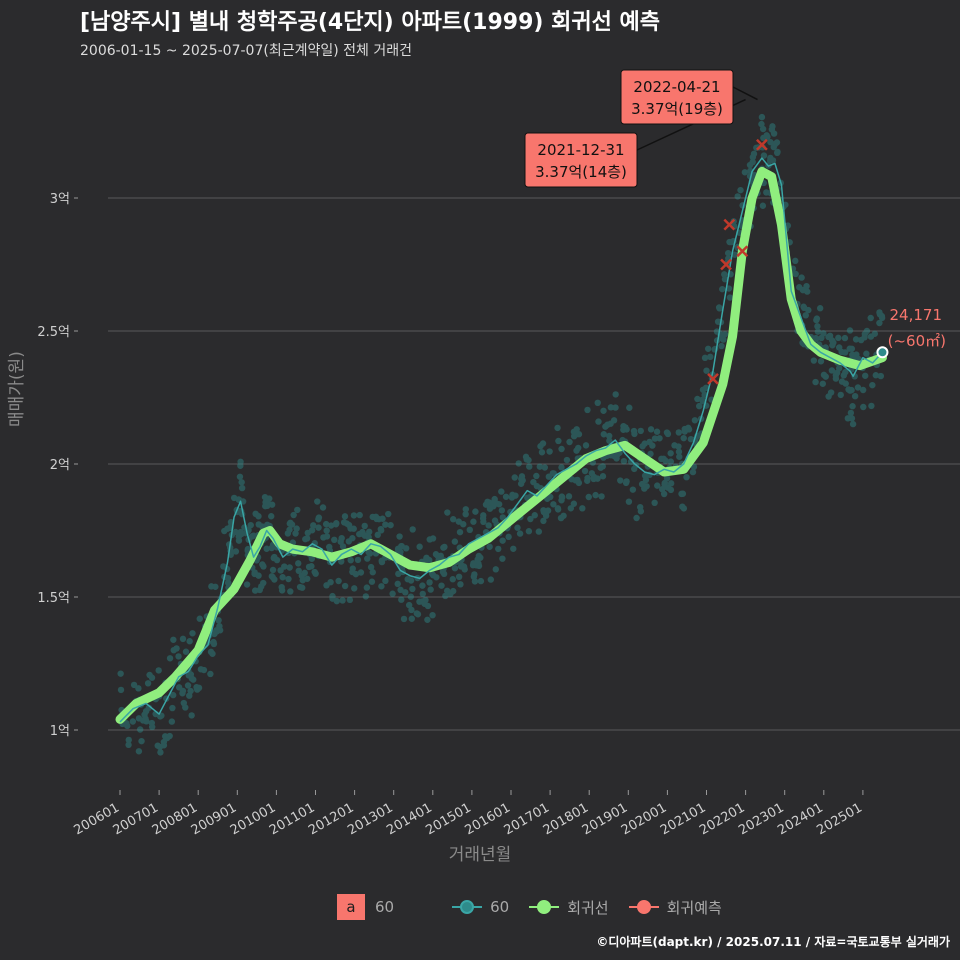  What do you see at coordinates (677, 97) in the screenshot?
I see `annotation-box` at bounding box center [677, 97].